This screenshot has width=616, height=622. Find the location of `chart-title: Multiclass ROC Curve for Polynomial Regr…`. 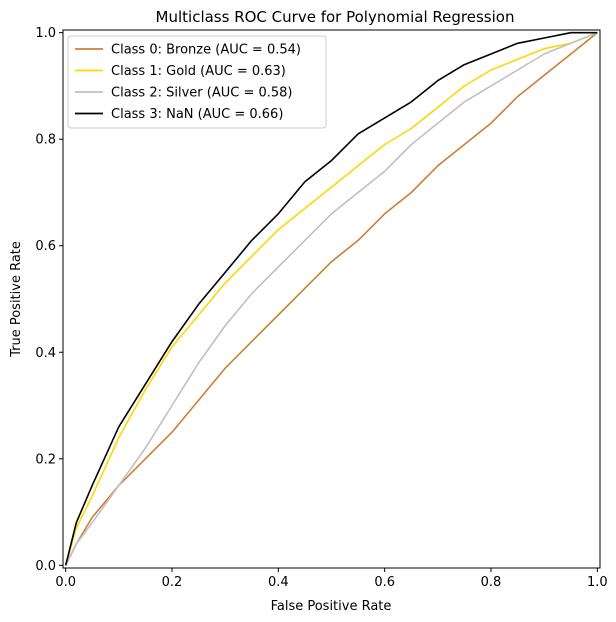

chart-title: Multiclass ROC Curve for Polynomial Regr… is located at coordinates (335, 17).